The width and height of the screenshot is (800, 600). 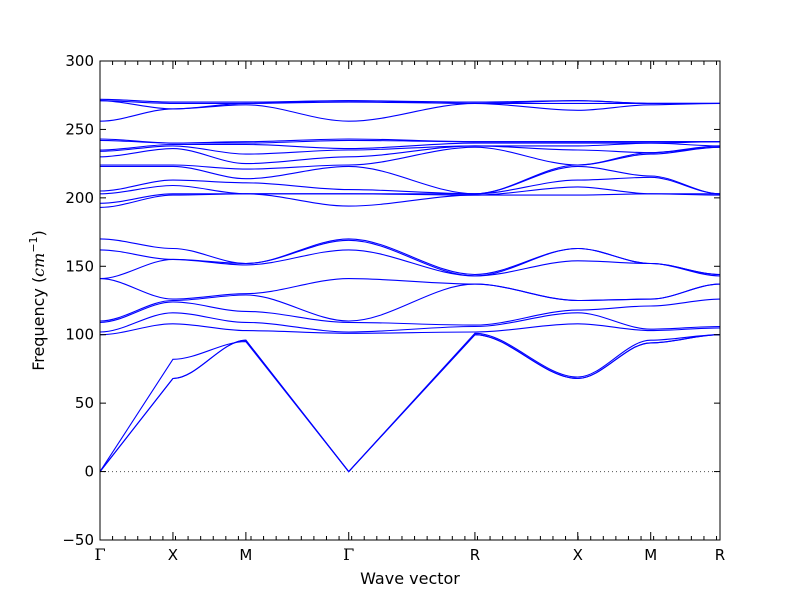 I want to click on y-axis-label: Frequency (cm−1), so click(x=37, y=300).